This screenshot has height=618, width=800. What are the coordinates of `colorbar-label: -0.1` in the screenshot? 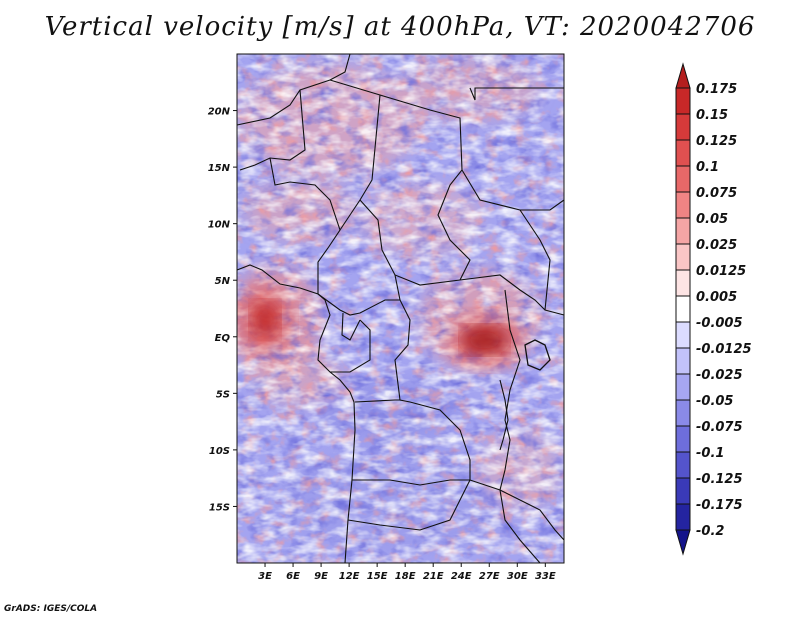 It's located at (710, 453).